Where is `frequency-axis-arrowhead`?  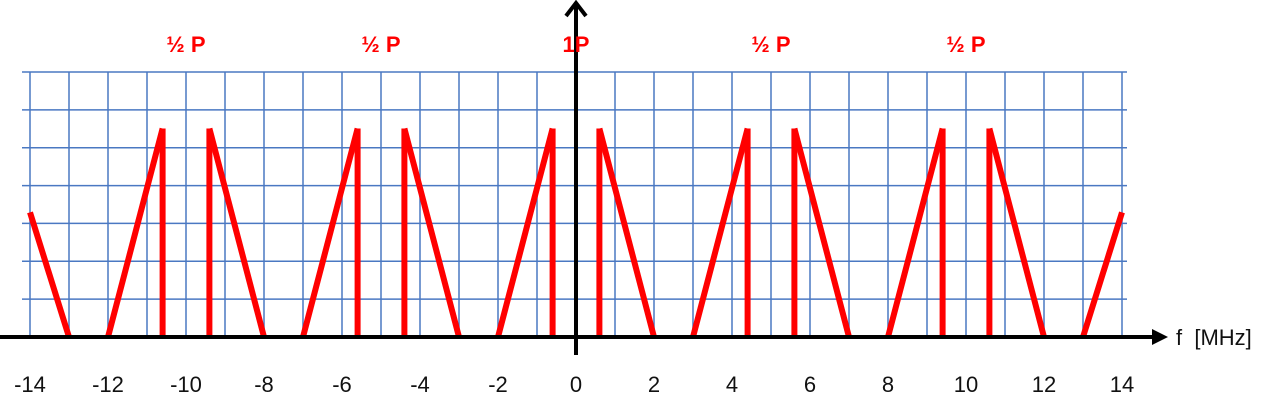
frequency-axis-arrowhead is located at coordinates (1160, 337).